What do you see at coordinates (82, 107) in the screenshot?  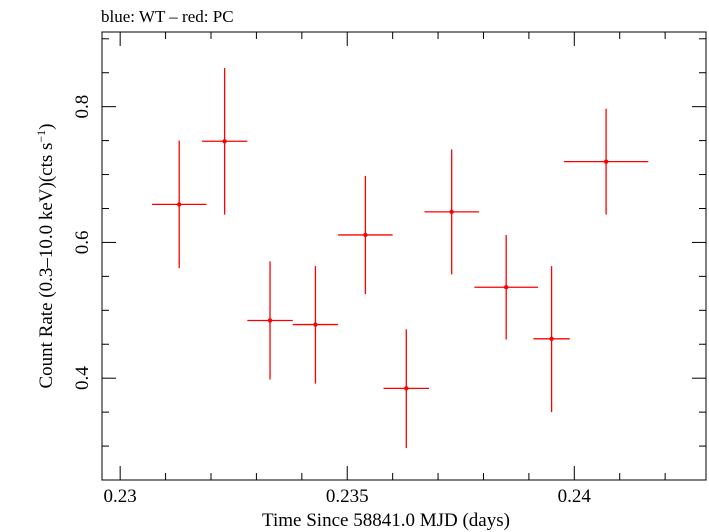 I see `y-tick-label: 0.8` at bounding box center [82, 107].